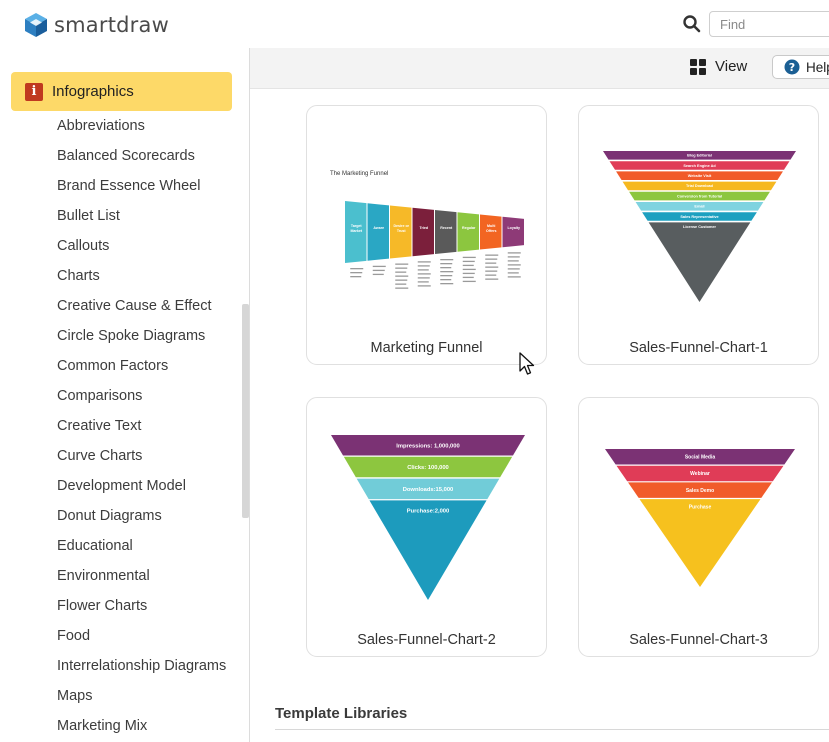 The width and height of the screenshot is (829, 742). I want to click on sidebar-item: Environmental, so click(103, 576).